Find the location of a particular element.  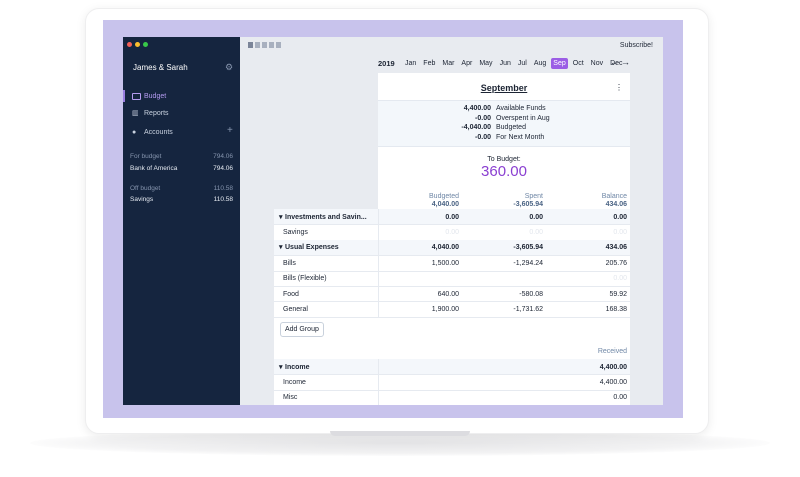

add-group-button: Add Group is located at coordinates (302, 329).